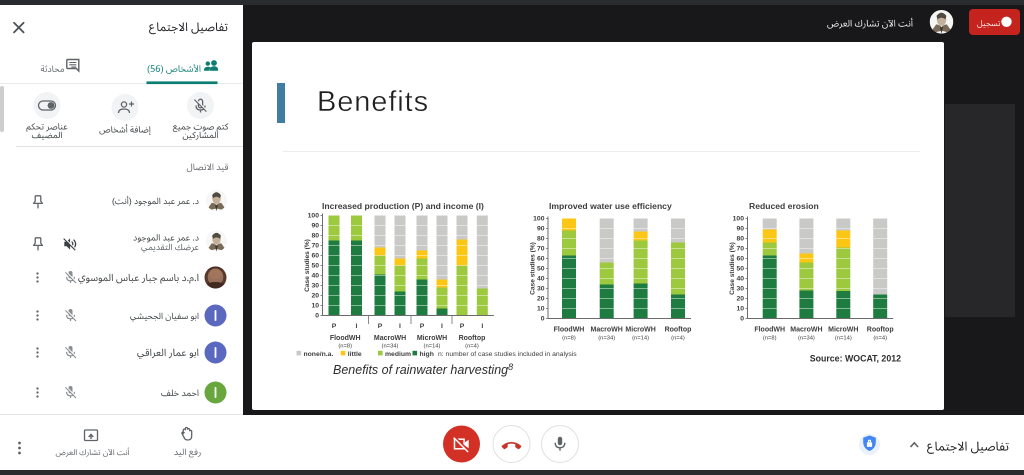 The image size is (1024, 475). Describe the element at coordinates (610, 206) in the screenshot. I see `svg-text: Improved water use efficiency` at that location.